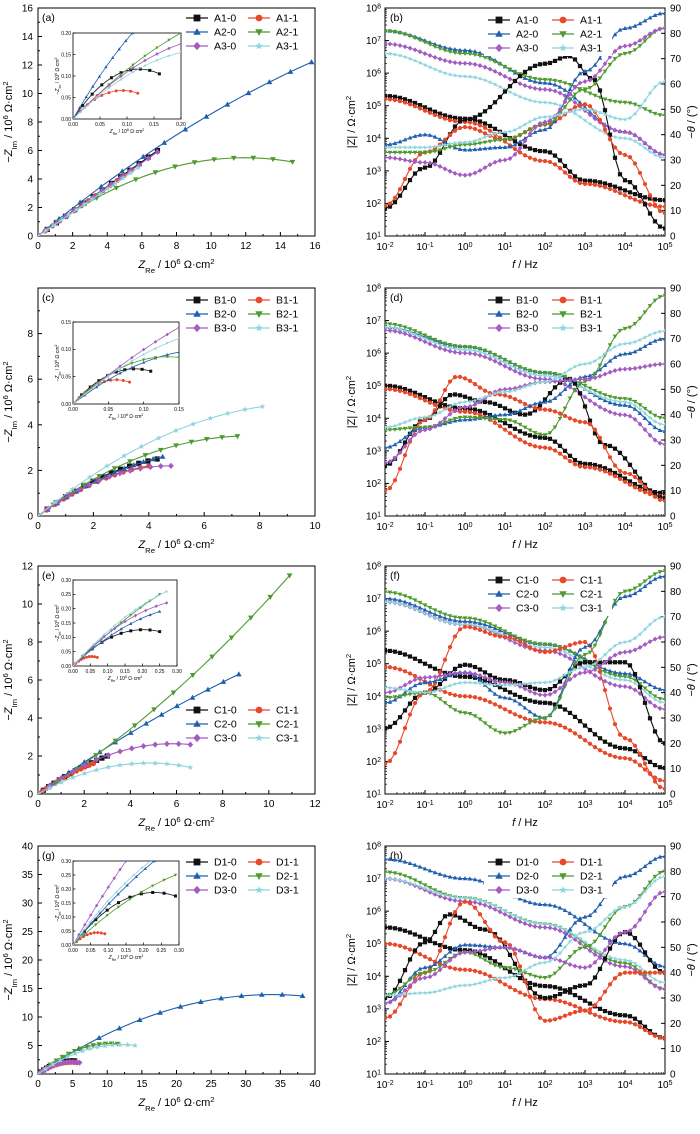  I want to click on label-part: Z, so click(58, 917).